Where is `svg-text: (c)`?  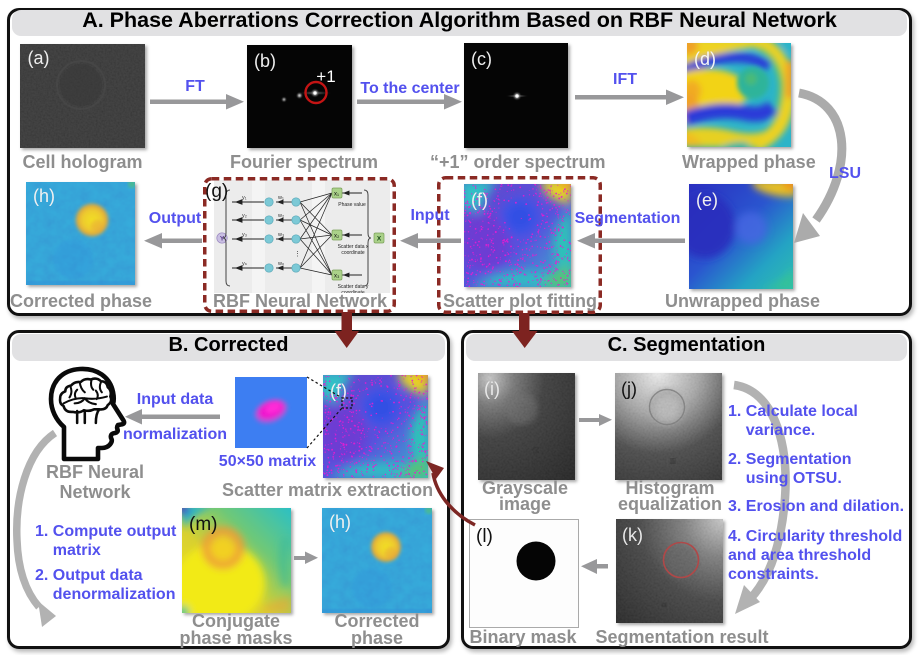 svg-text: (c) is located at coordinates (481, 59).